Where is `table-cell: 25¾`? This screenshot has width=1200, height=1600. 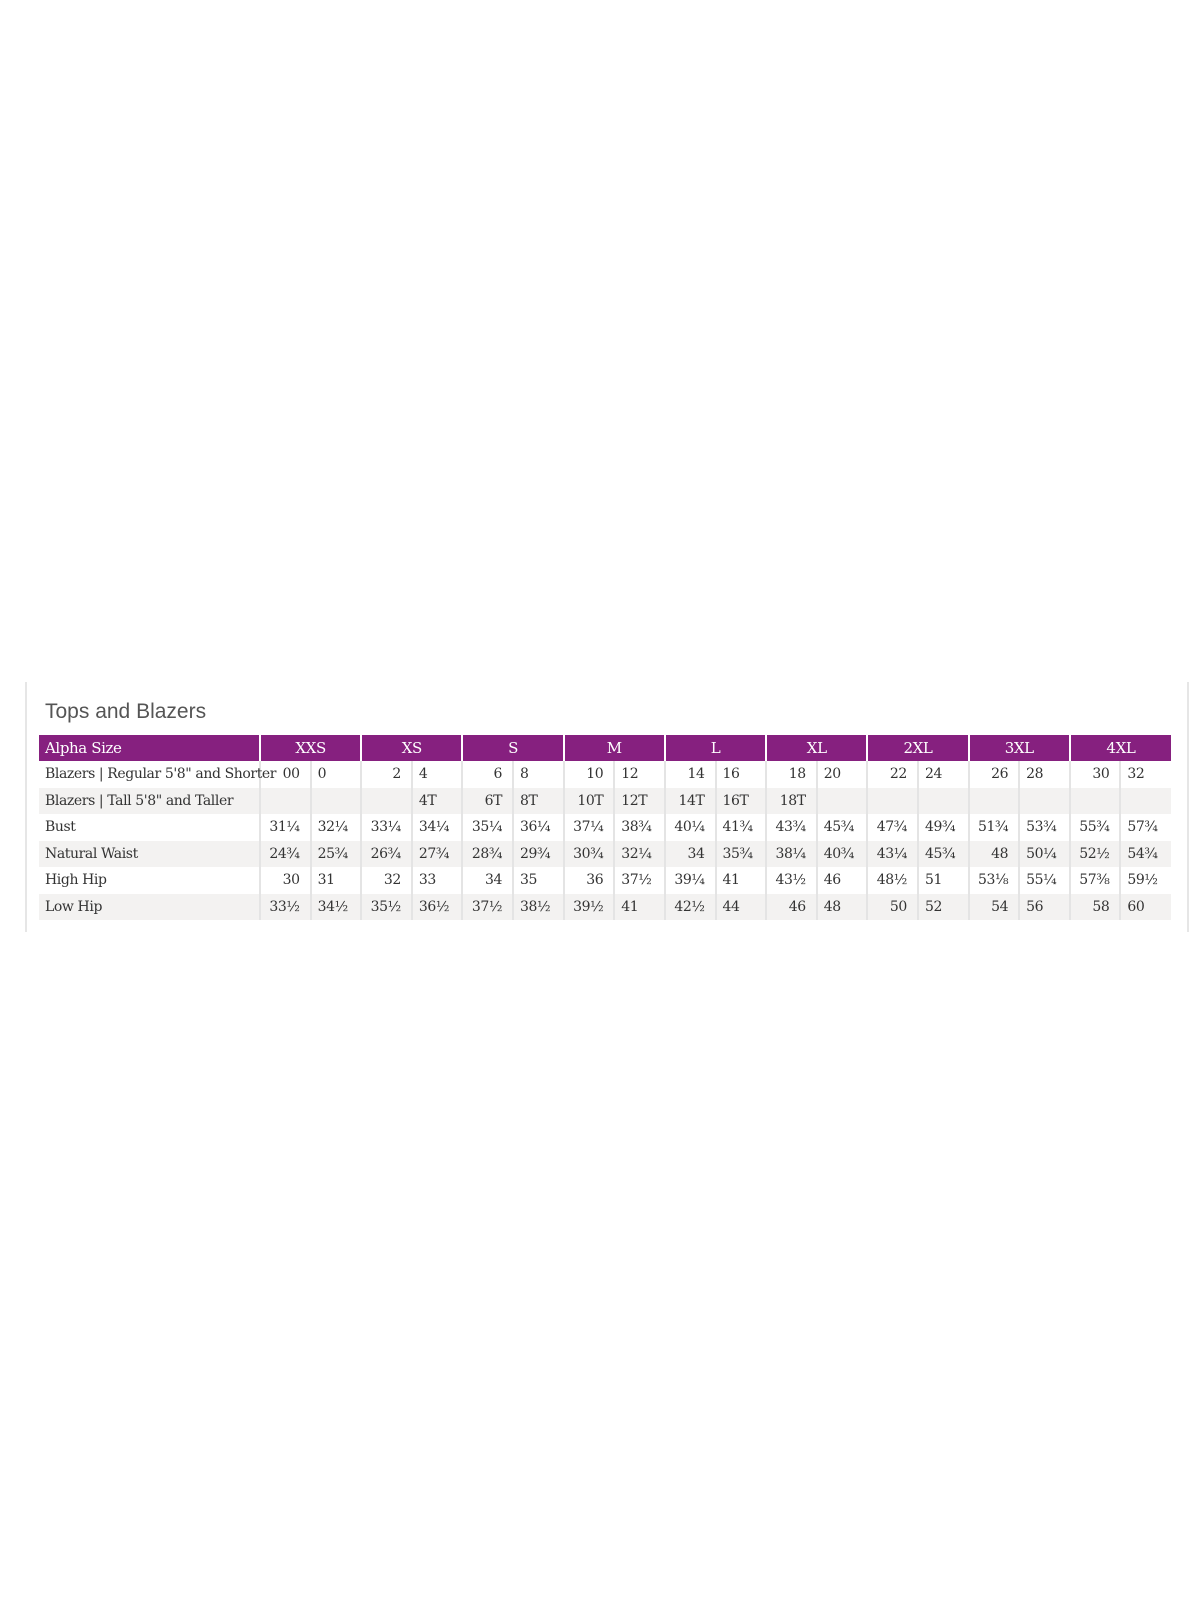 table-cell: 25¾ is located at coordinates (335, 853).